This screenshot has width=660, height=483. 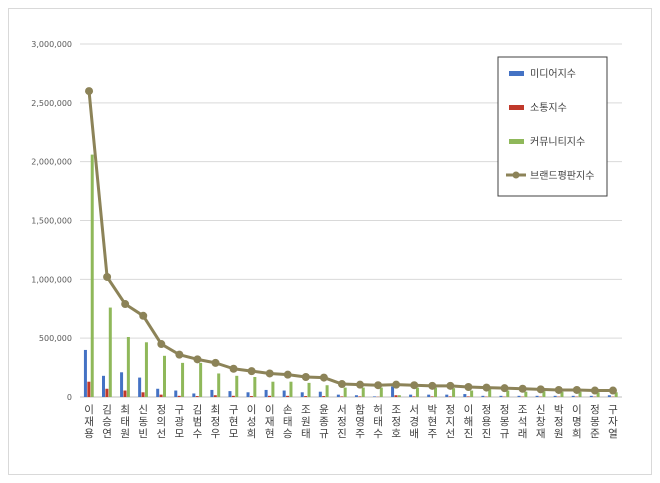 I want to click on y-tick-label: 3,000,000, so click(x=51, y=44).